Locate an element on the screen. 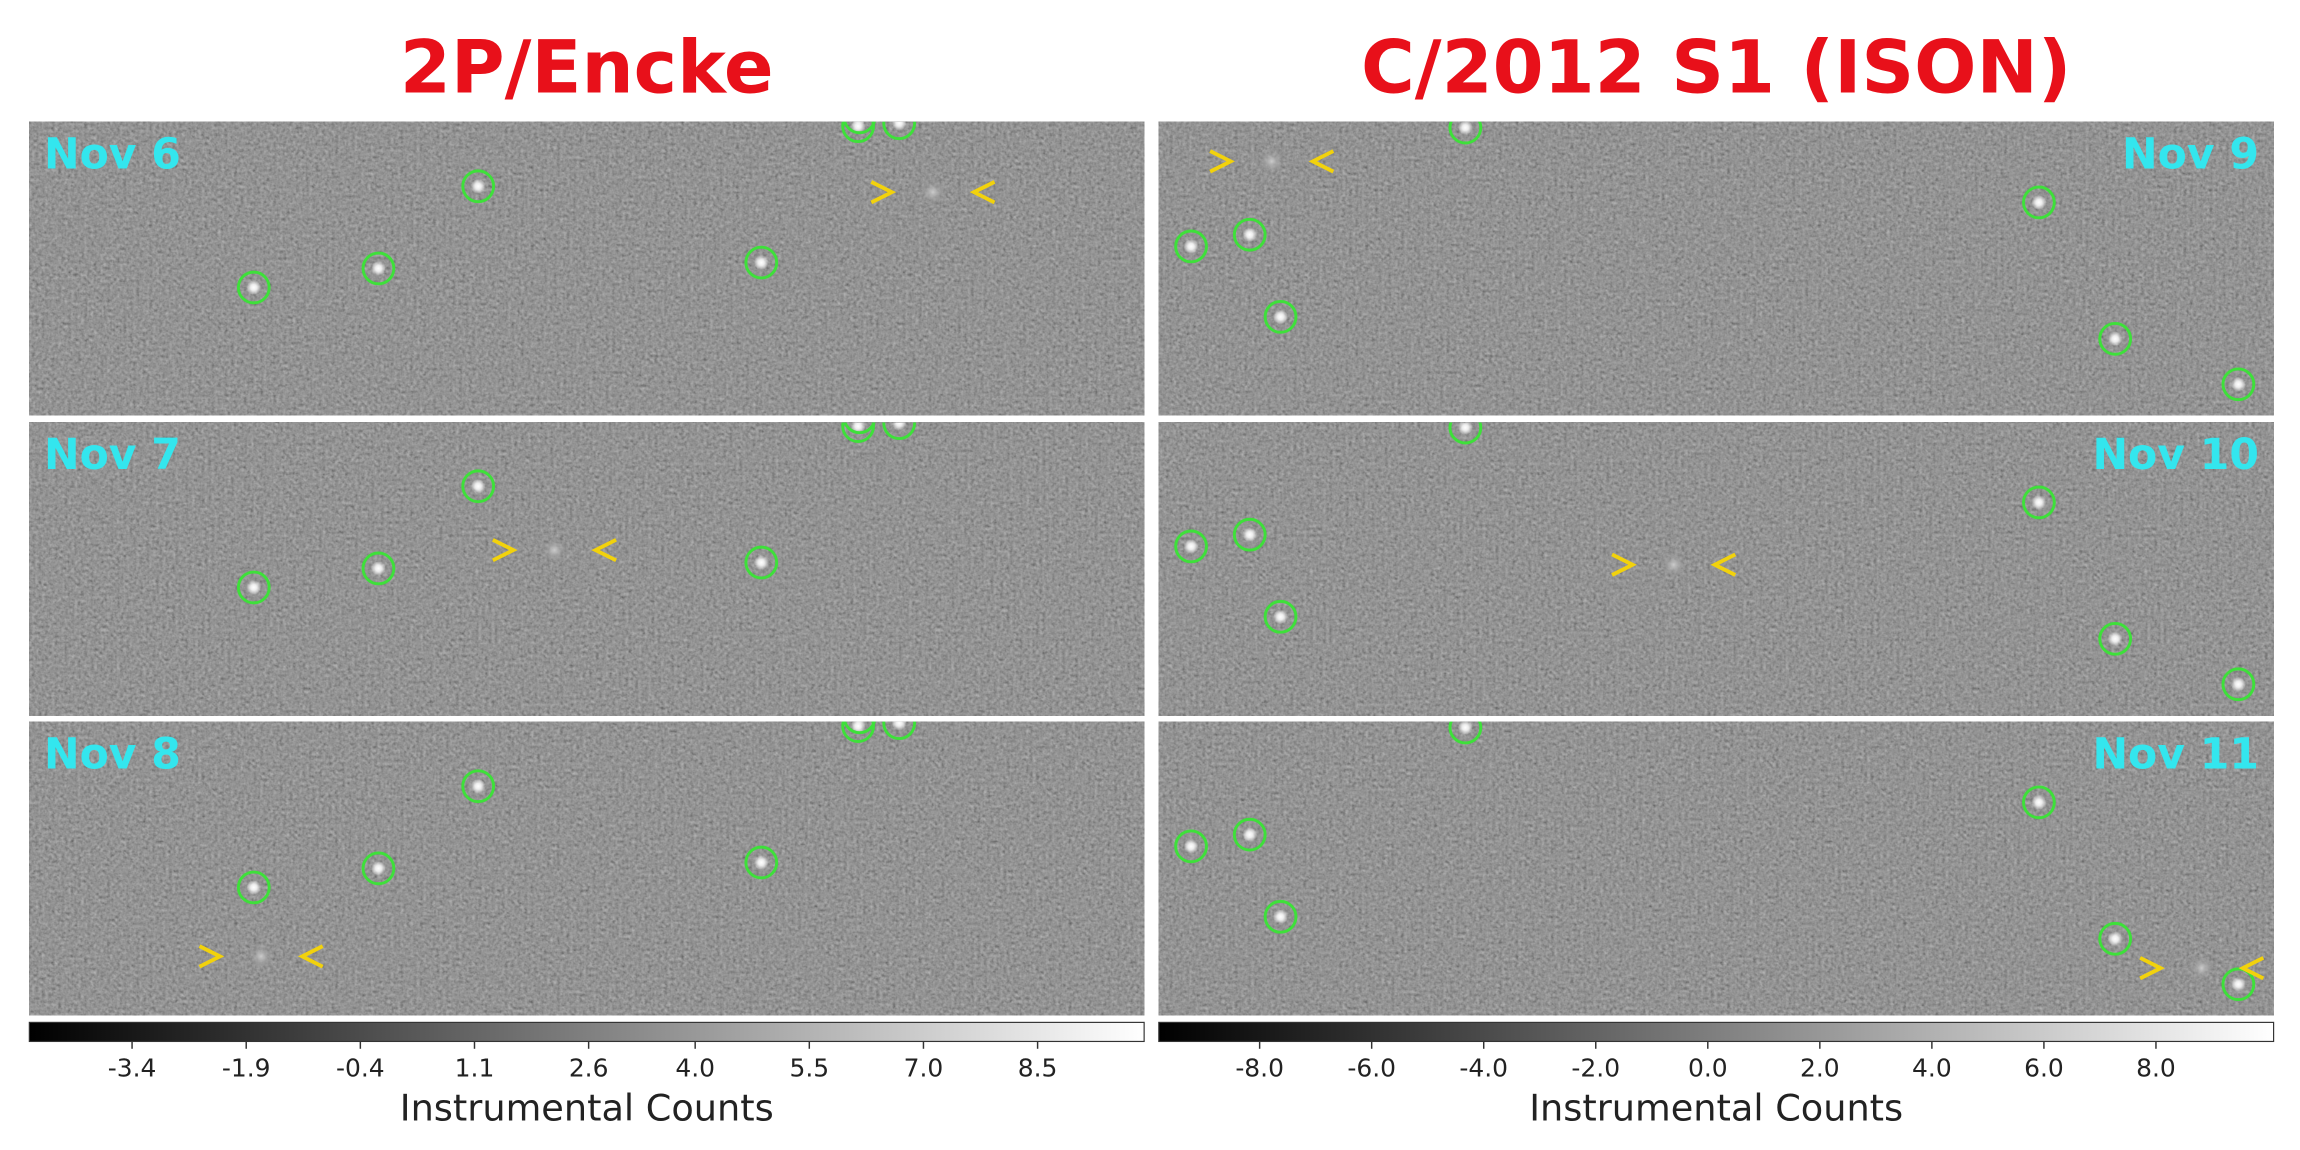 This screenshot has height=1150, width=2300. colorbar-tick-label: 1.1 is located at coordinates (475, 1068).